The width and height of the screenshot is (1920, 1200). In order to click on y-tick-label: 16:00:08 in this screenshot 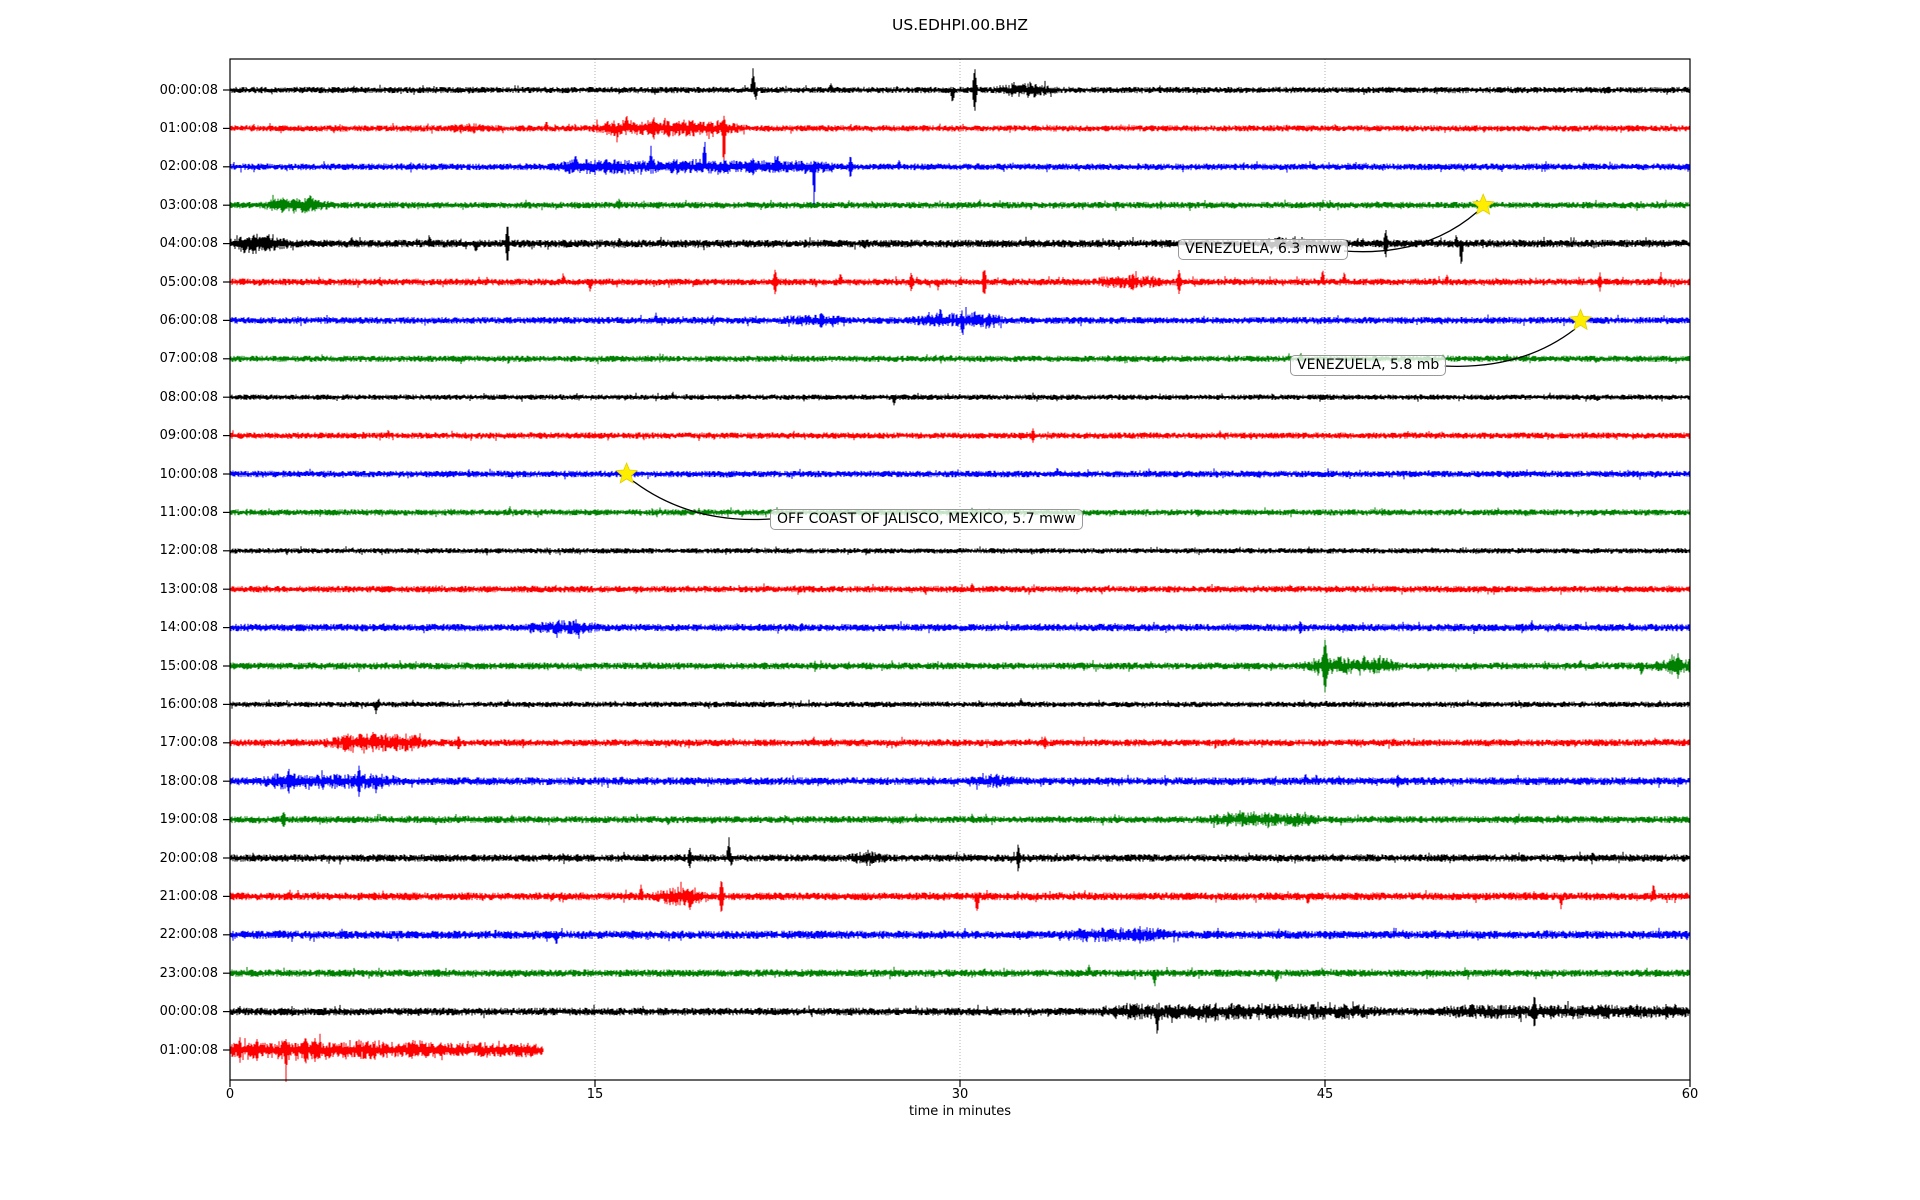, I will do `click(188, 704)`.